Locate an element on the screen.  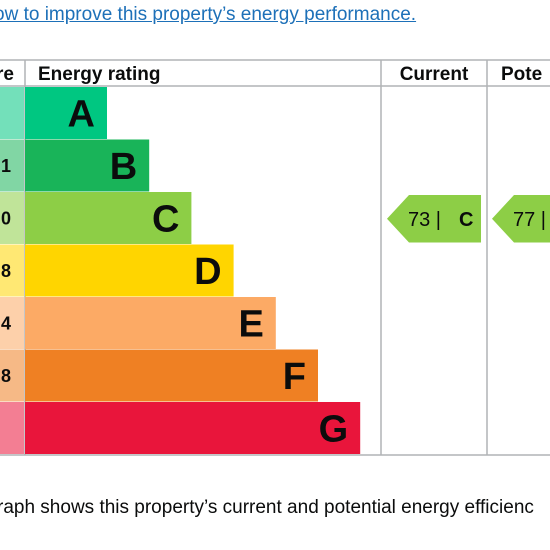
potential-rating-arrow is located at coordinates (521, 219).